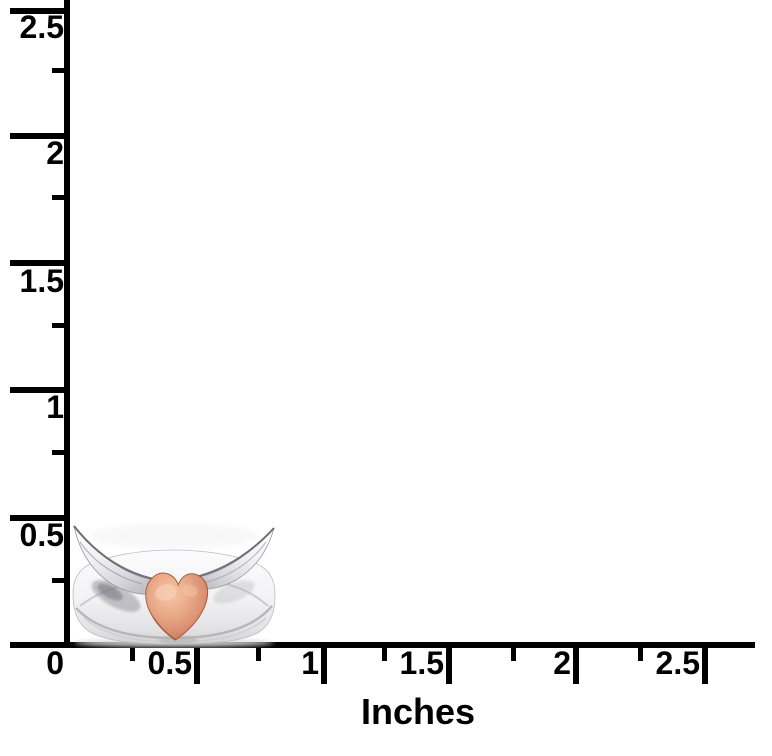 The image size is (772, 756). What do you see at coordinates (382, 645) in the screenshot?
I see `x-axis-line` at bounding box center [382, 645].